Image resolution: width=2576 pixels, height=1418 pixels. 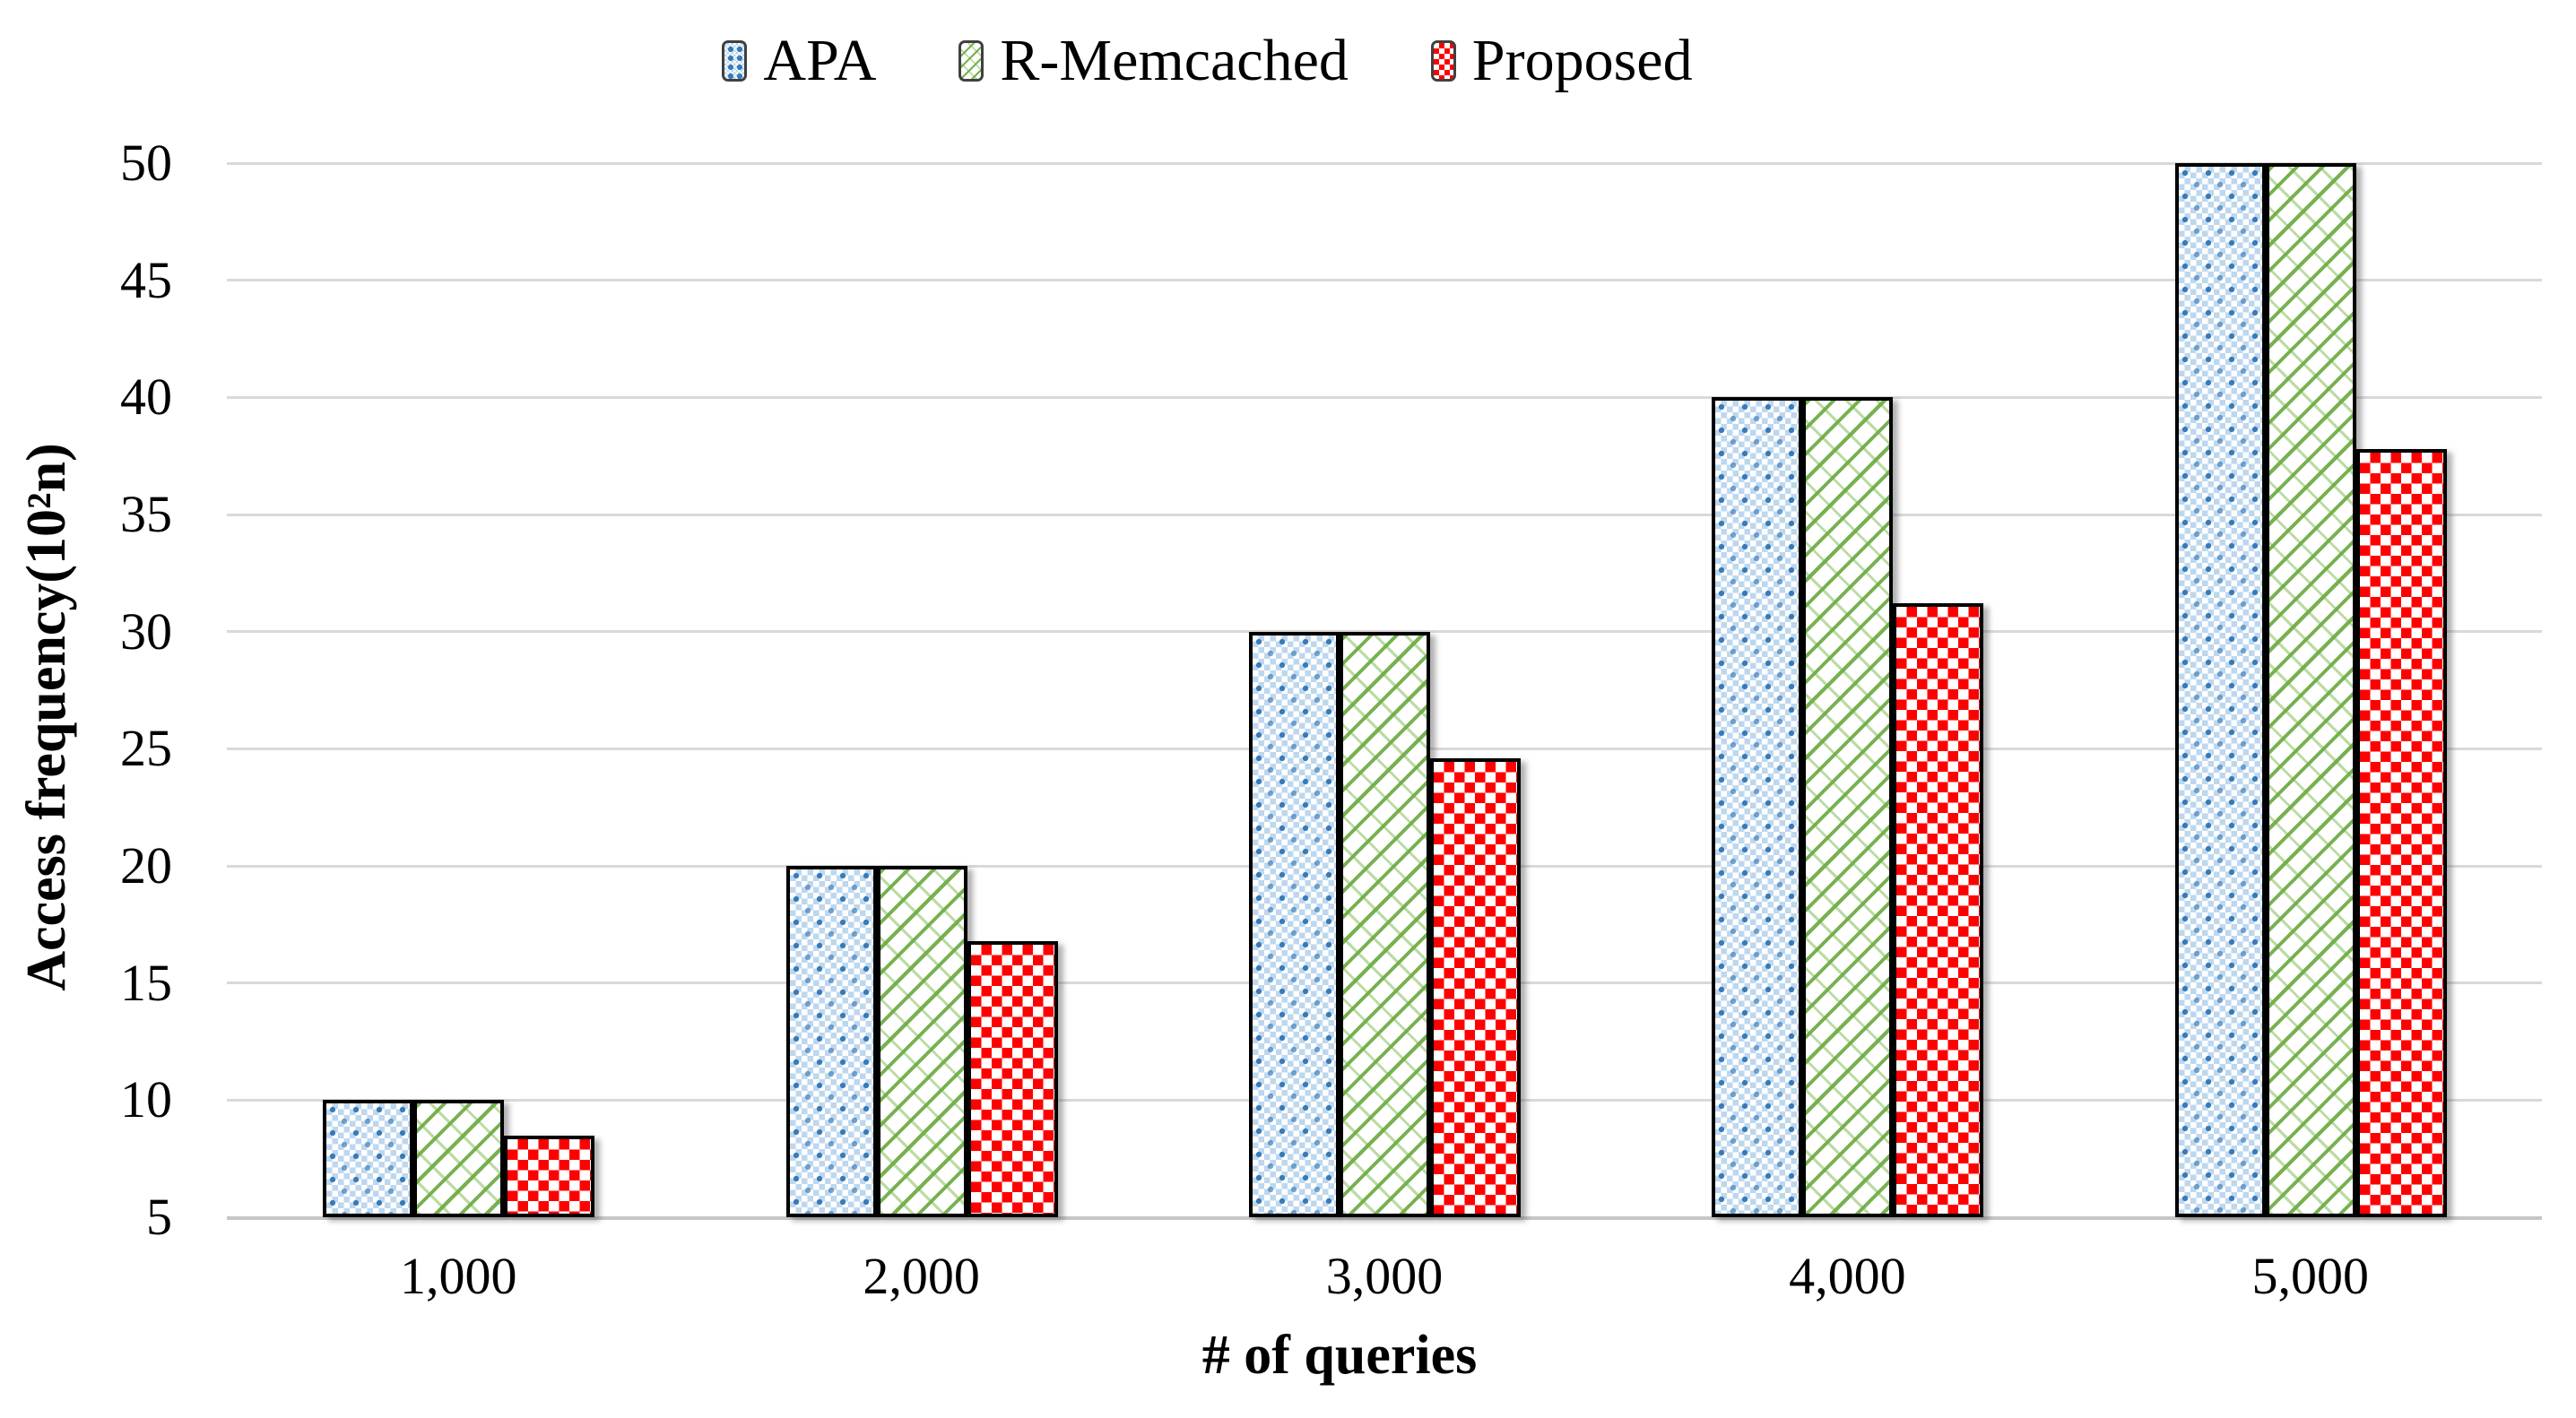 I want to click on legend-item-proposed: Proposed, so click(x=1561, y=61).